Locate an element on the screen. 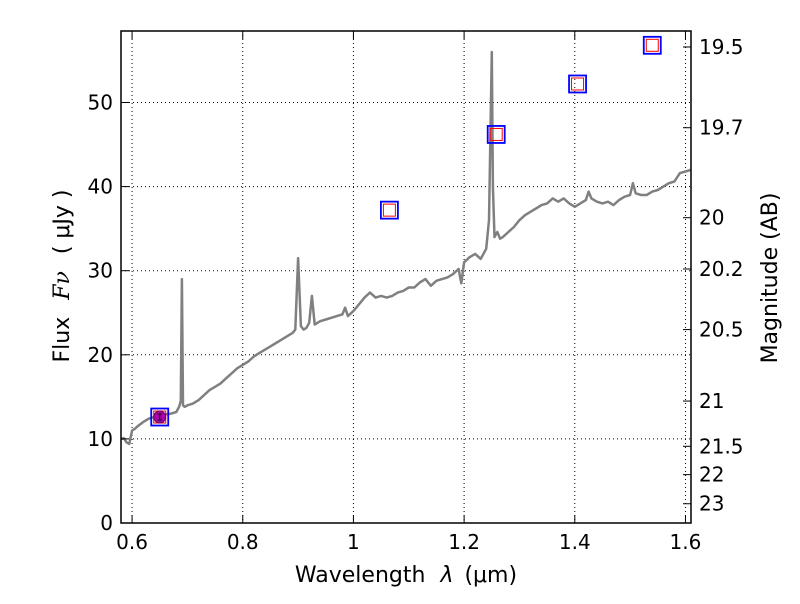  y-axis-unit: ( μJy ) is located at coordinates (62, 221).